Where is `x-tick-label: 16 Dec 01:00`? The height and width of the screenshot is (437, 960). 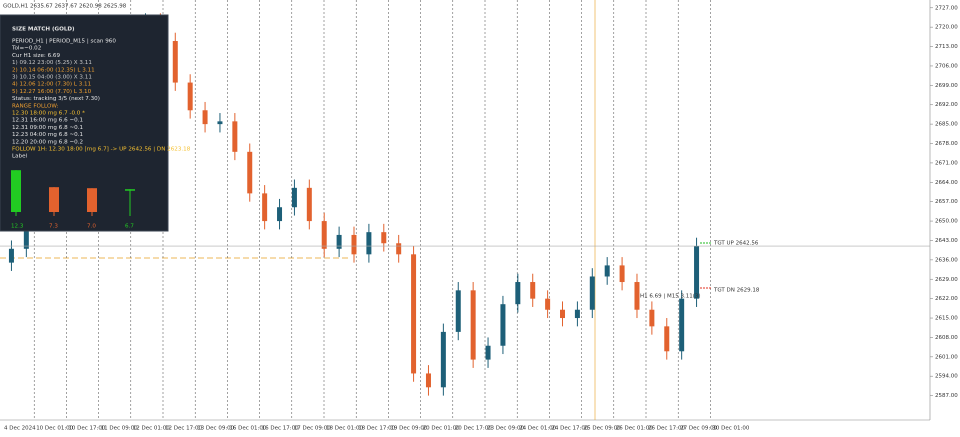
x-tick-label: 16 Dec 01:00 is located at coordinates (247, 429).